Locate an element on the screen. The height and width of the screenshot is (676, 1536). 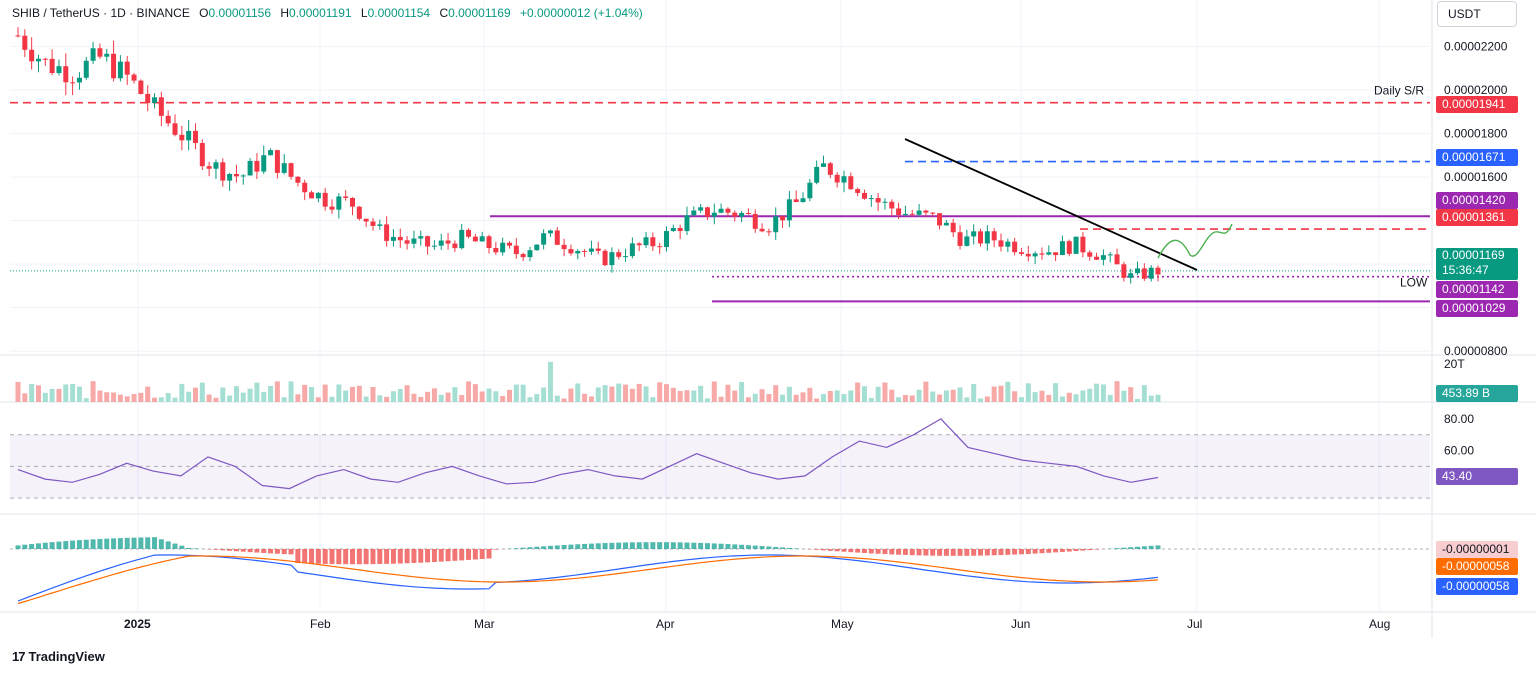
price-tag: 0.00001420 is located at coordinates (1477, 200).